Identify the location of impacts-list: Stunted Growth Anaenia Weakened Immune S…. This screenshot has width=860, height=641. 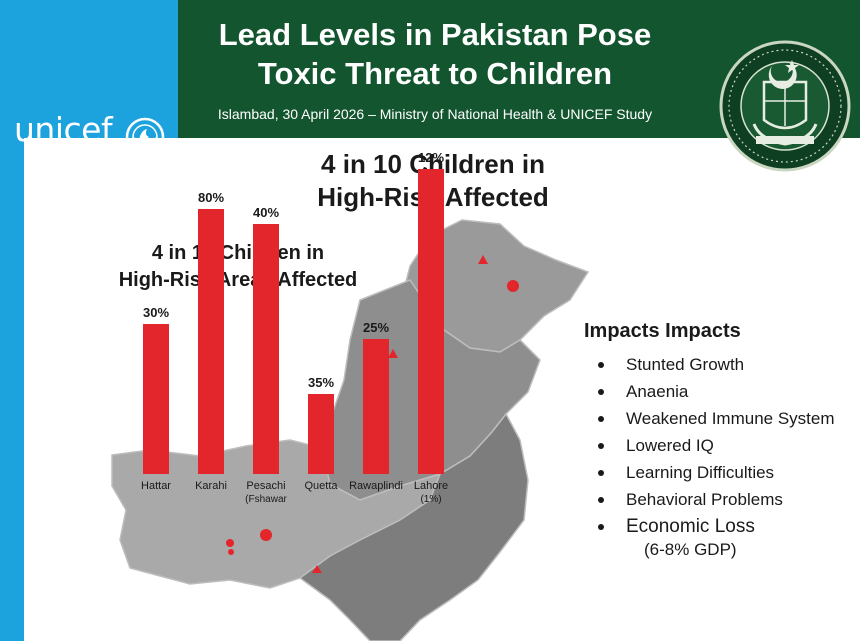
(722, 446).